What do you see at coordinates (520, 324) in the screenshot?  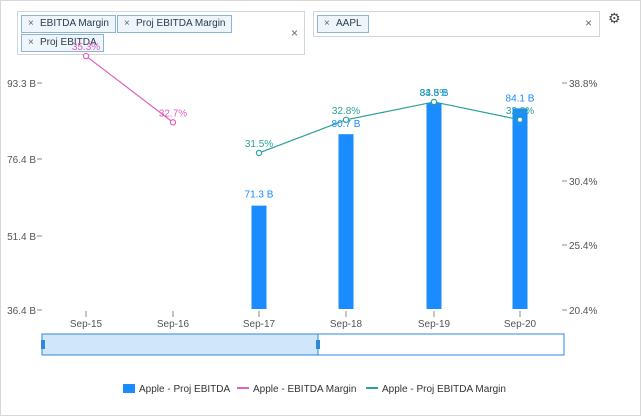 I see `x-tick-label: Sep-20` at bounding box center [520, 324].